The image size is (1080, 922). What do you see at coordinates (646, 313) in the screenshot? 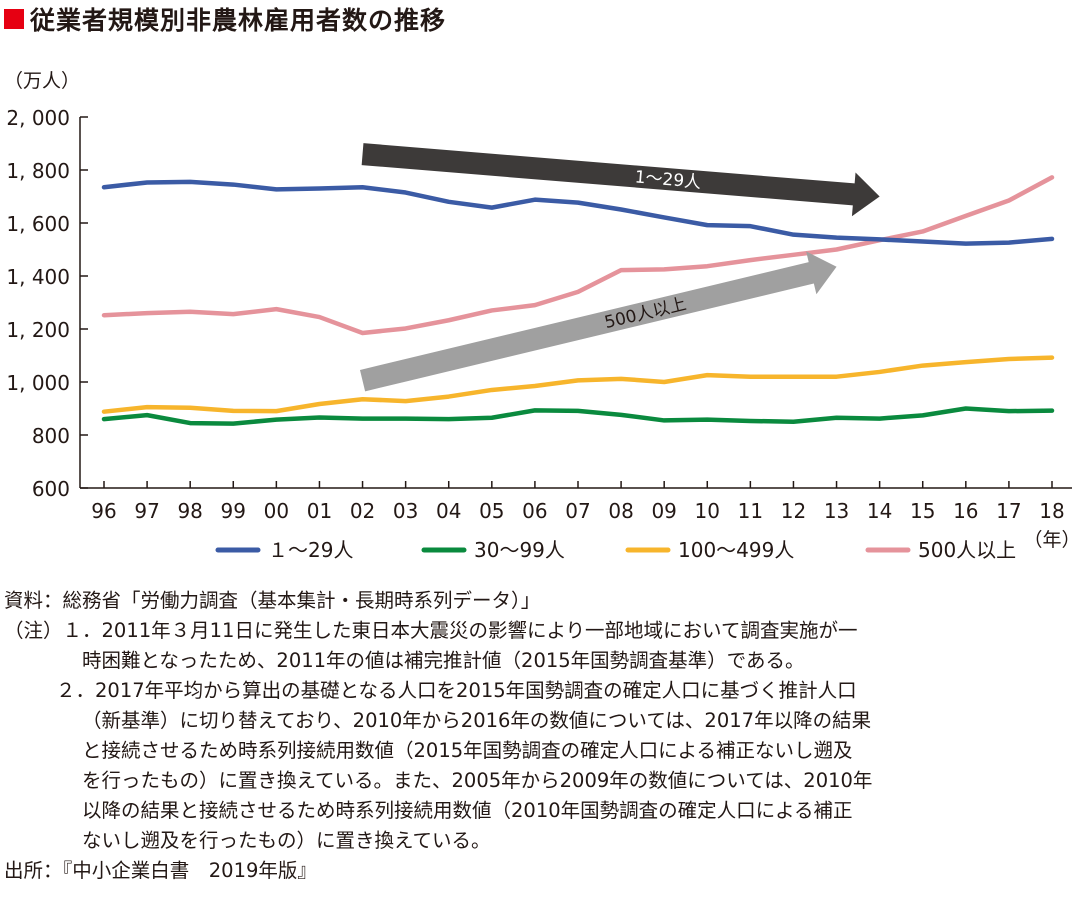
I see `annotation-500-plus-label: 500人以上` at bounding box center [646, 313].